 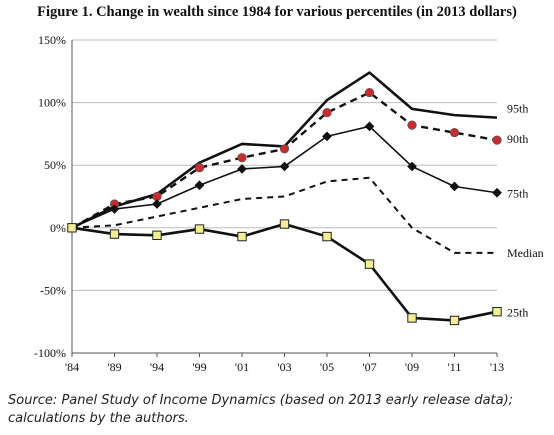 I want to click on x-tick-label: '01, so click(x=242, y=367).